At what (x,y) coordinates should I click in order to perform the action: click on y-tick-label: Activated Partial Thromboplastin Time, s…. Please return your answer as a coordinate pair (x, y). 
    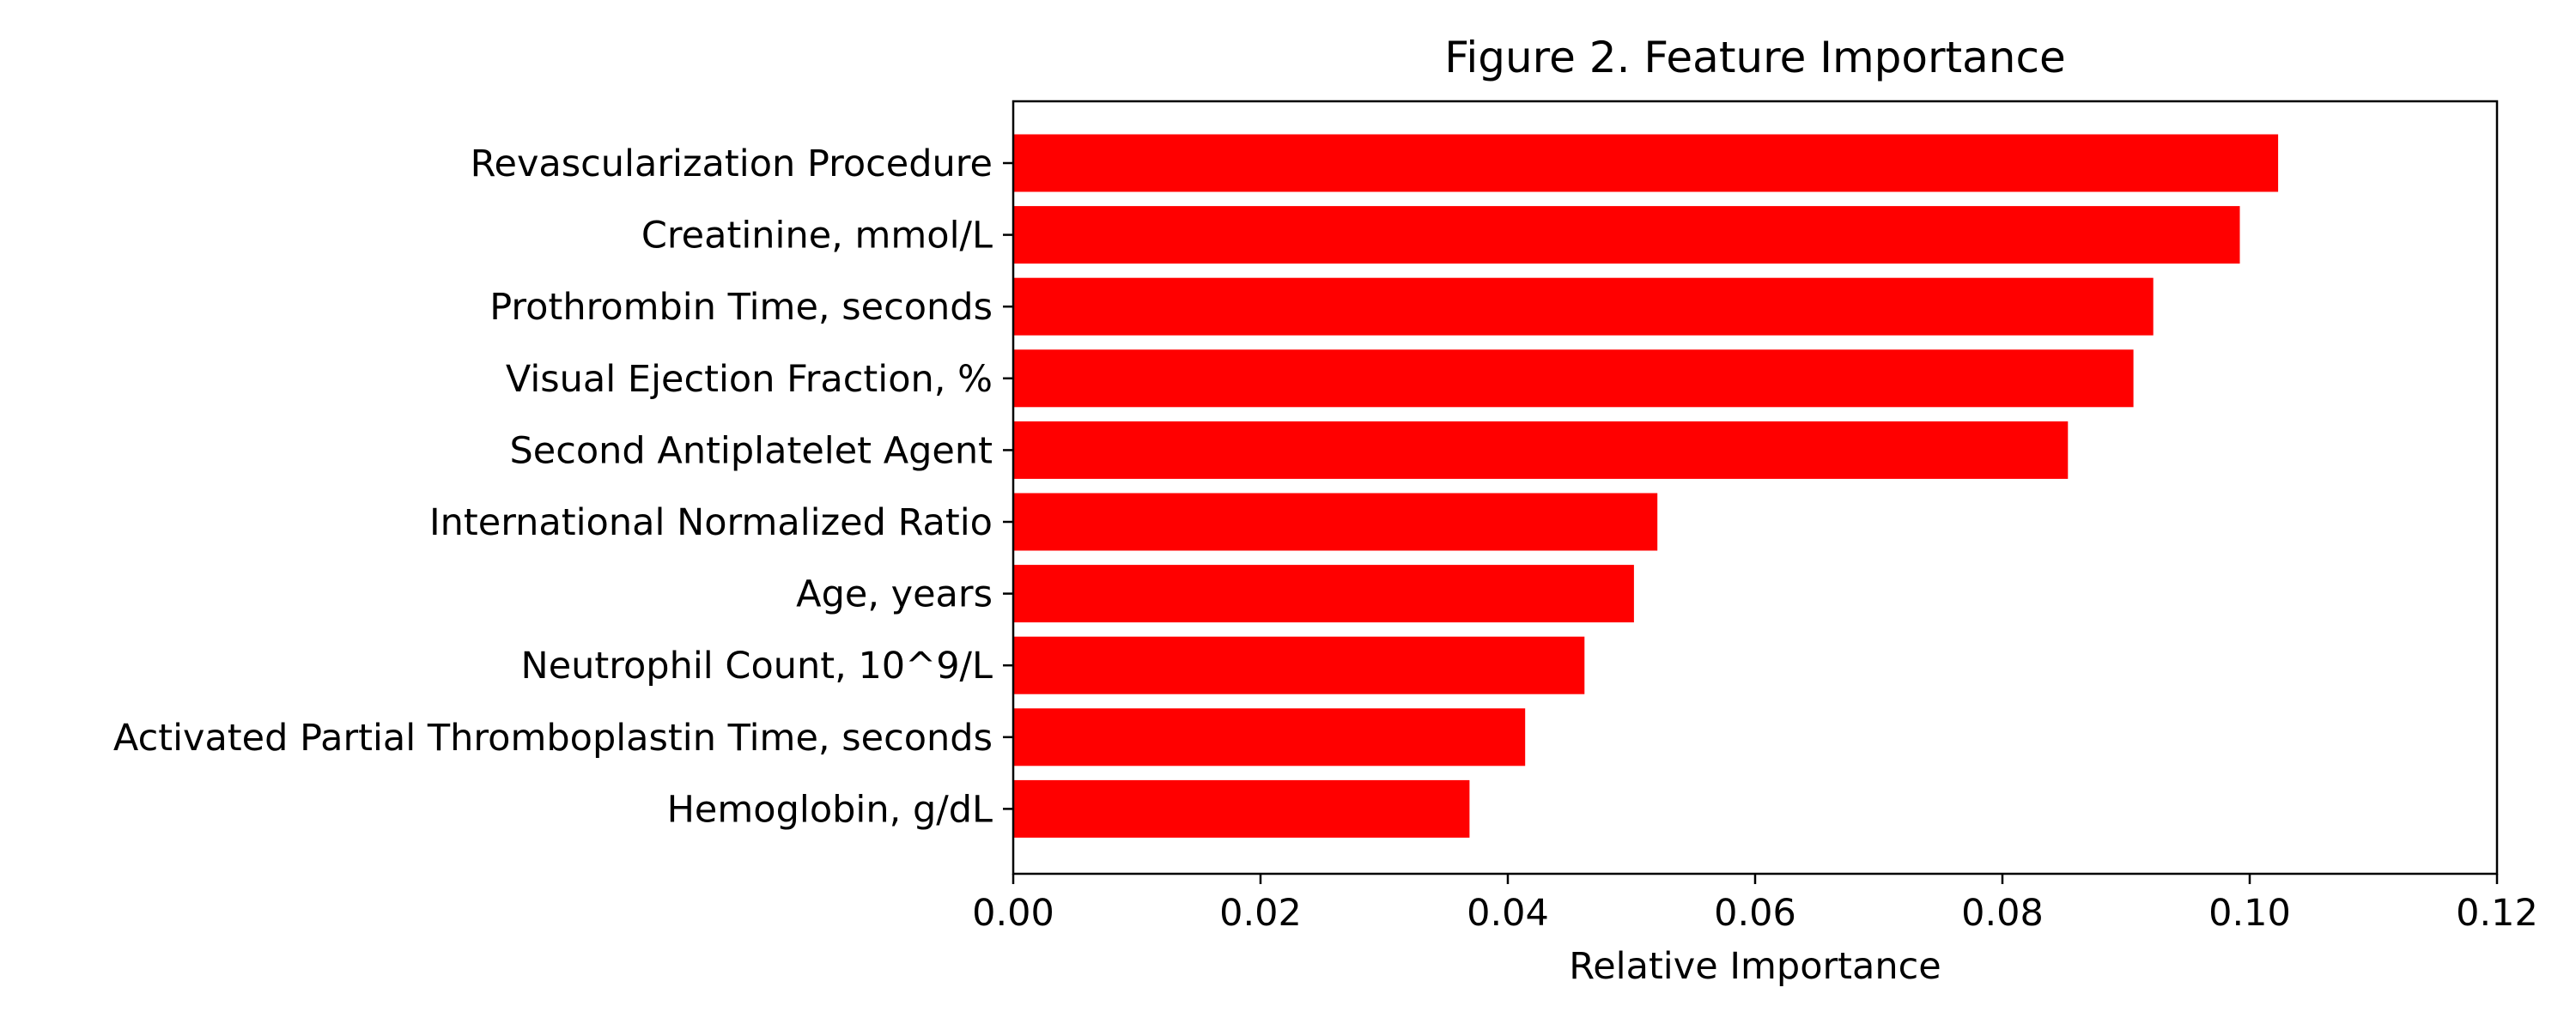
    Looking at the image, I should click on (553, 738).